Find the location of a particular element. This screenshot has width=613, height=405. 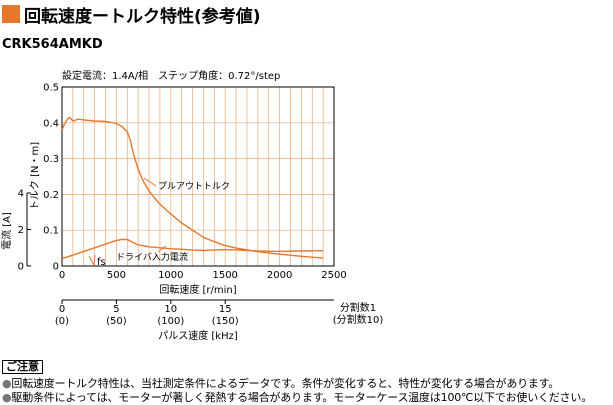

y-tick-label: 0.2 is located at coordinates (51, 195).